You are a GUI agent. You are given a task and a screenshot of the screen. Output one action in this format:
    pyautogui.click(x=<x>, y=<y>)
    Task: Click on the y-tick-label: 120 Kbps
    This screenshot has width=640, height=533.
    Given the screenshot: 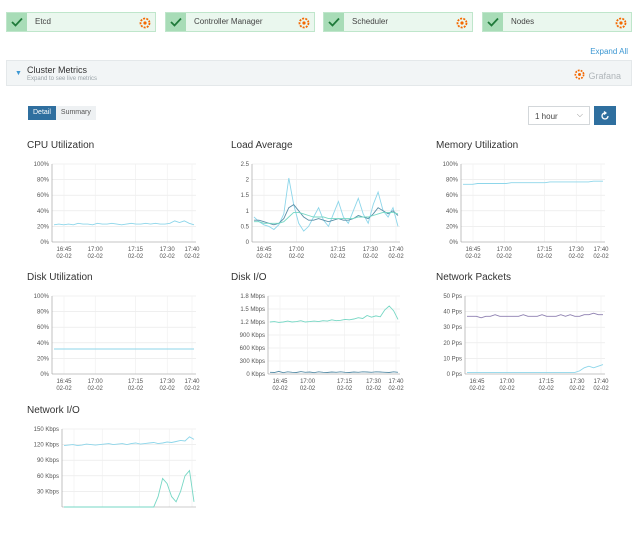 What is the action you would take?
    pyautogui.click(x=46, y=446)
    